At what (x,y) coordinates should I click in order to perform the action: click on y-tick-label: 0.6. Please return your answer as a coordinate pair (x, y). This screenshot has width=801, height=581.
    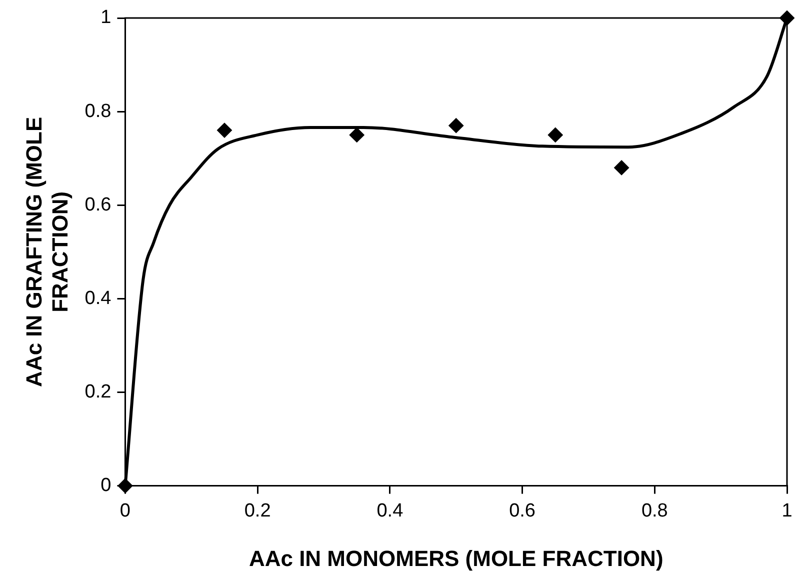
    Looking at the image, I should click on (98, 205).